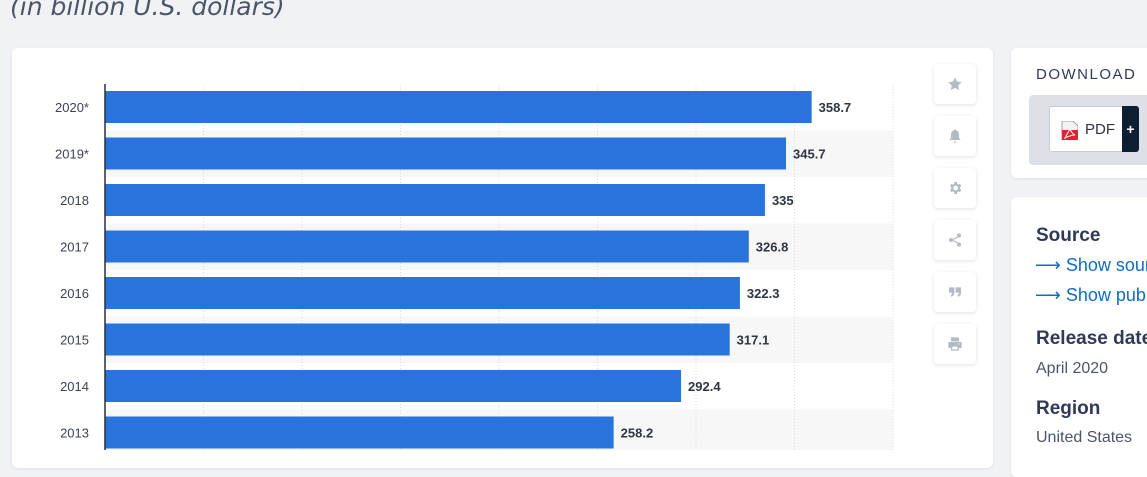 The width and height of the screenshot is (1147, 477). I want to click on release-date-heading: Release date, so click(1091, 338).